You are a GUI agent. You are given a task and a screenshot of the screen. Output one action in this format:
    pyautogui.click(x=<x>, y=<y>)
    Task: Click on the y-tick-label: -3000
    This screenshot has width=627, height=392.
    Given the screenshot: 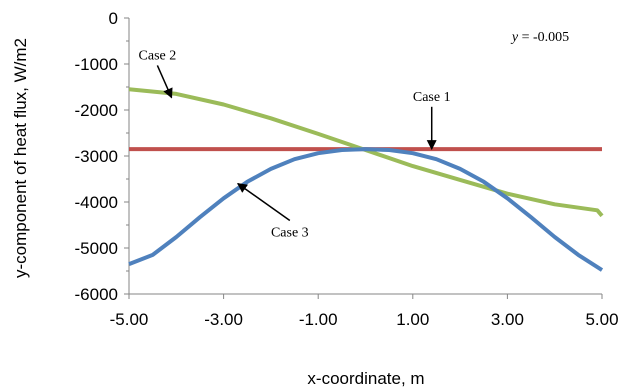 What is the action you would take?
    pyautogui.click(x=96, y=156)
    